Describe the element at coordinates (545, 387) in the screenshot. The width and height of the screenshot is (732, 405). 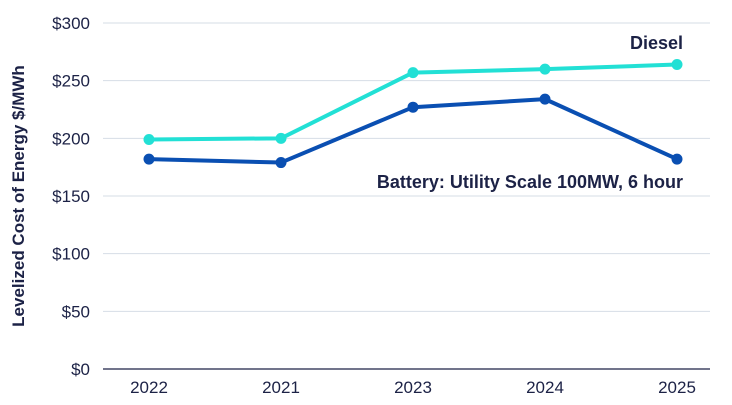
I see `x-tick-label: 2024` at that location.